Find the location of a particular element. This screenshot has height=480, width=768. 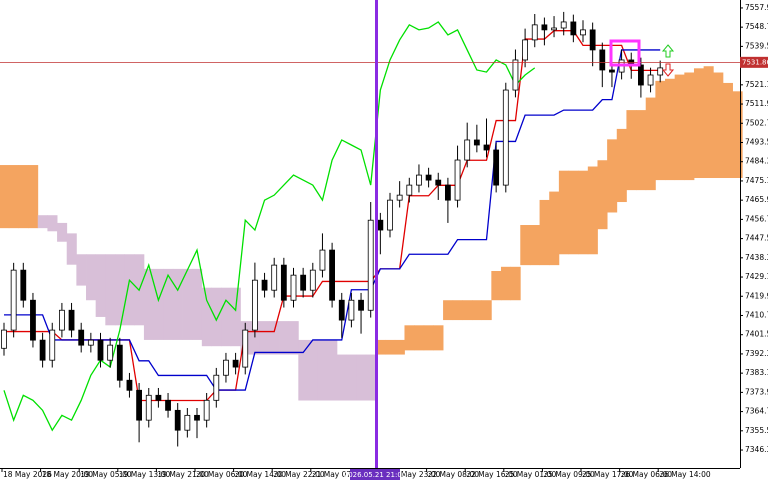

y-tick-label: 7383.10 is located at coordinates (756, 372).